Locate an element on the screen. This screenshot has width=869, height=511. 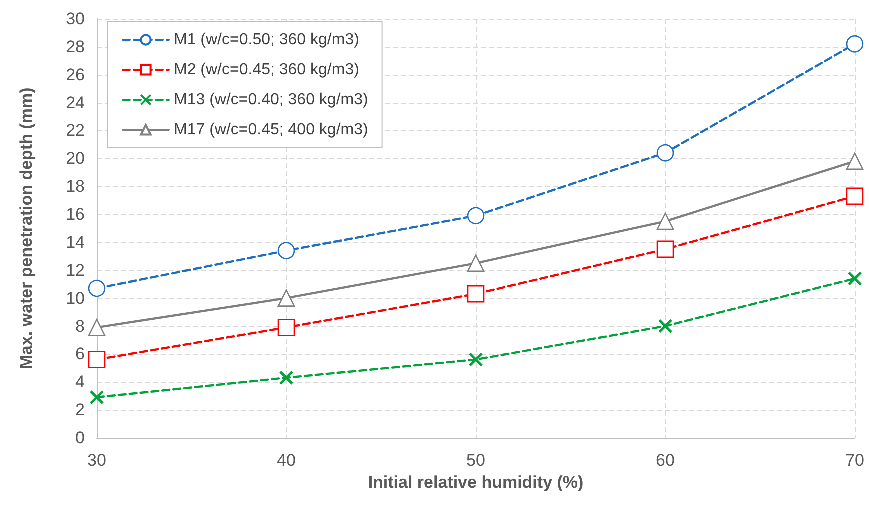
legend-label: M2 (w/c=0.45; 360 kg/m3) is located at coordinates (267, 70).